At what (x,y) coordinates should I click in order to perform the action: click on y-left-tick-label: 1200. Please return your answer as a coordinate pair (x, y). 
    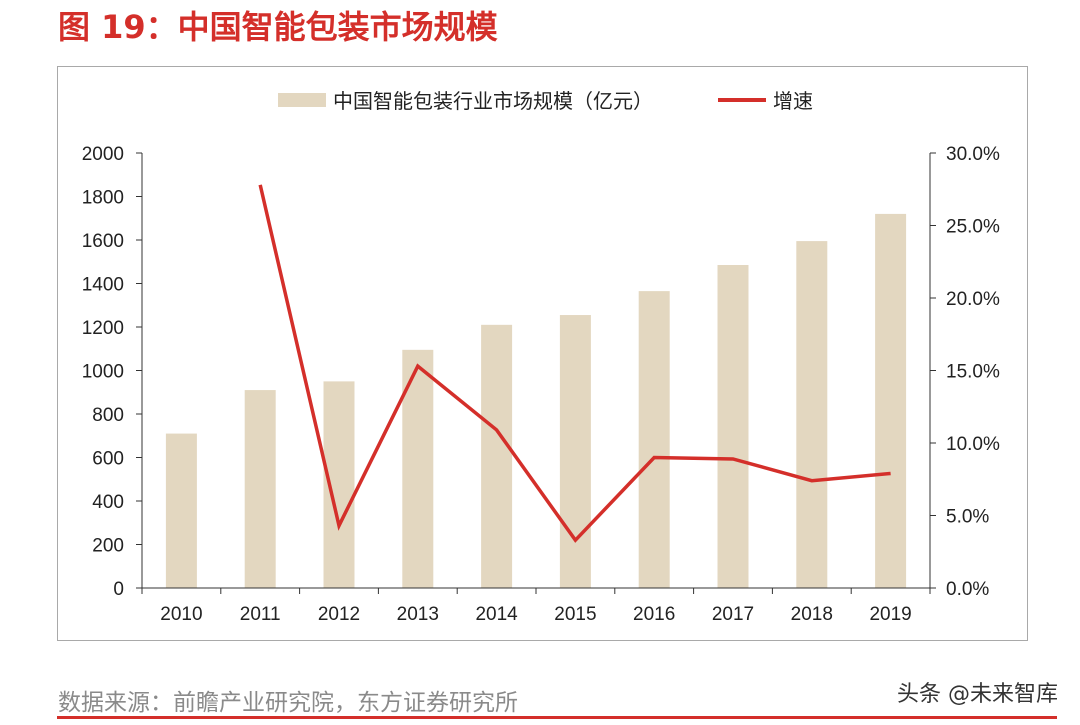
    Looking at the image, I should click on (103, 328).